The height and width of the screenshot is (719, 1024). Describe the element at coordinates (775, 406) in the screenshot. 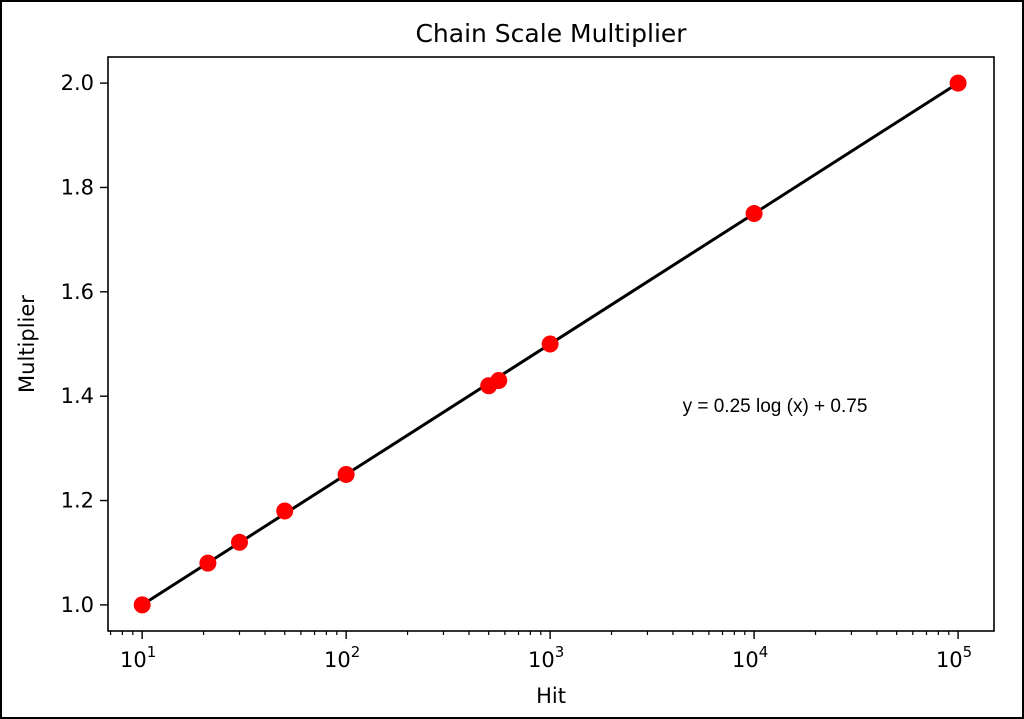

I see `equation-annotation: y = 0.25 log (x) + 0.75` at that location.